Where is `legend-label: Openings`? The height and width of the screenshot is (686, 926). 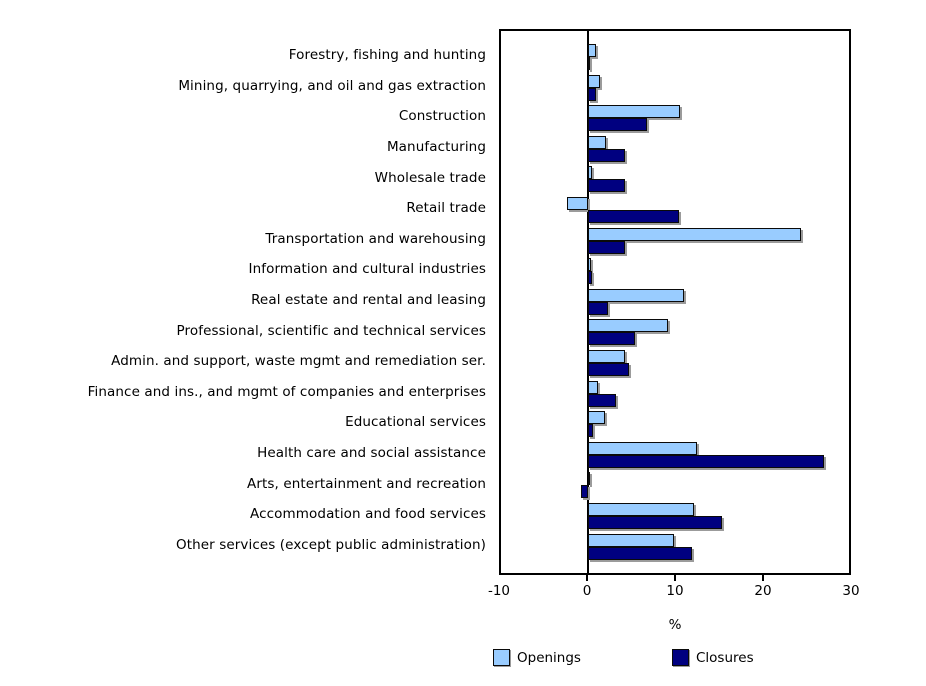
legend-label: Openings is located at coordinates (549, 657).